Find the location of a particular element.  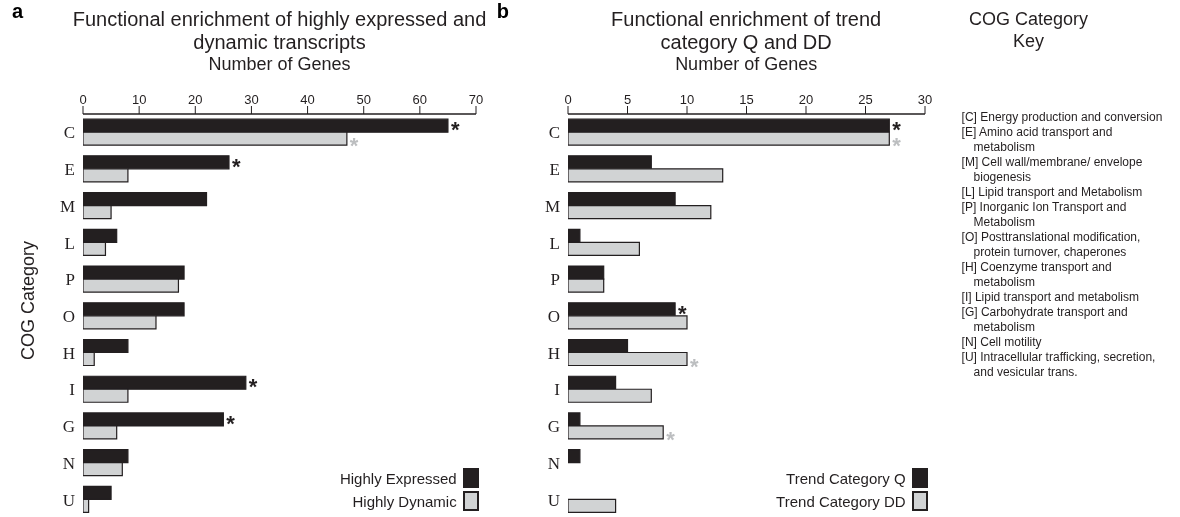

text: [O] Posttranslational modification, protein turnover, chaperones is located at coordinates (1051, 245).